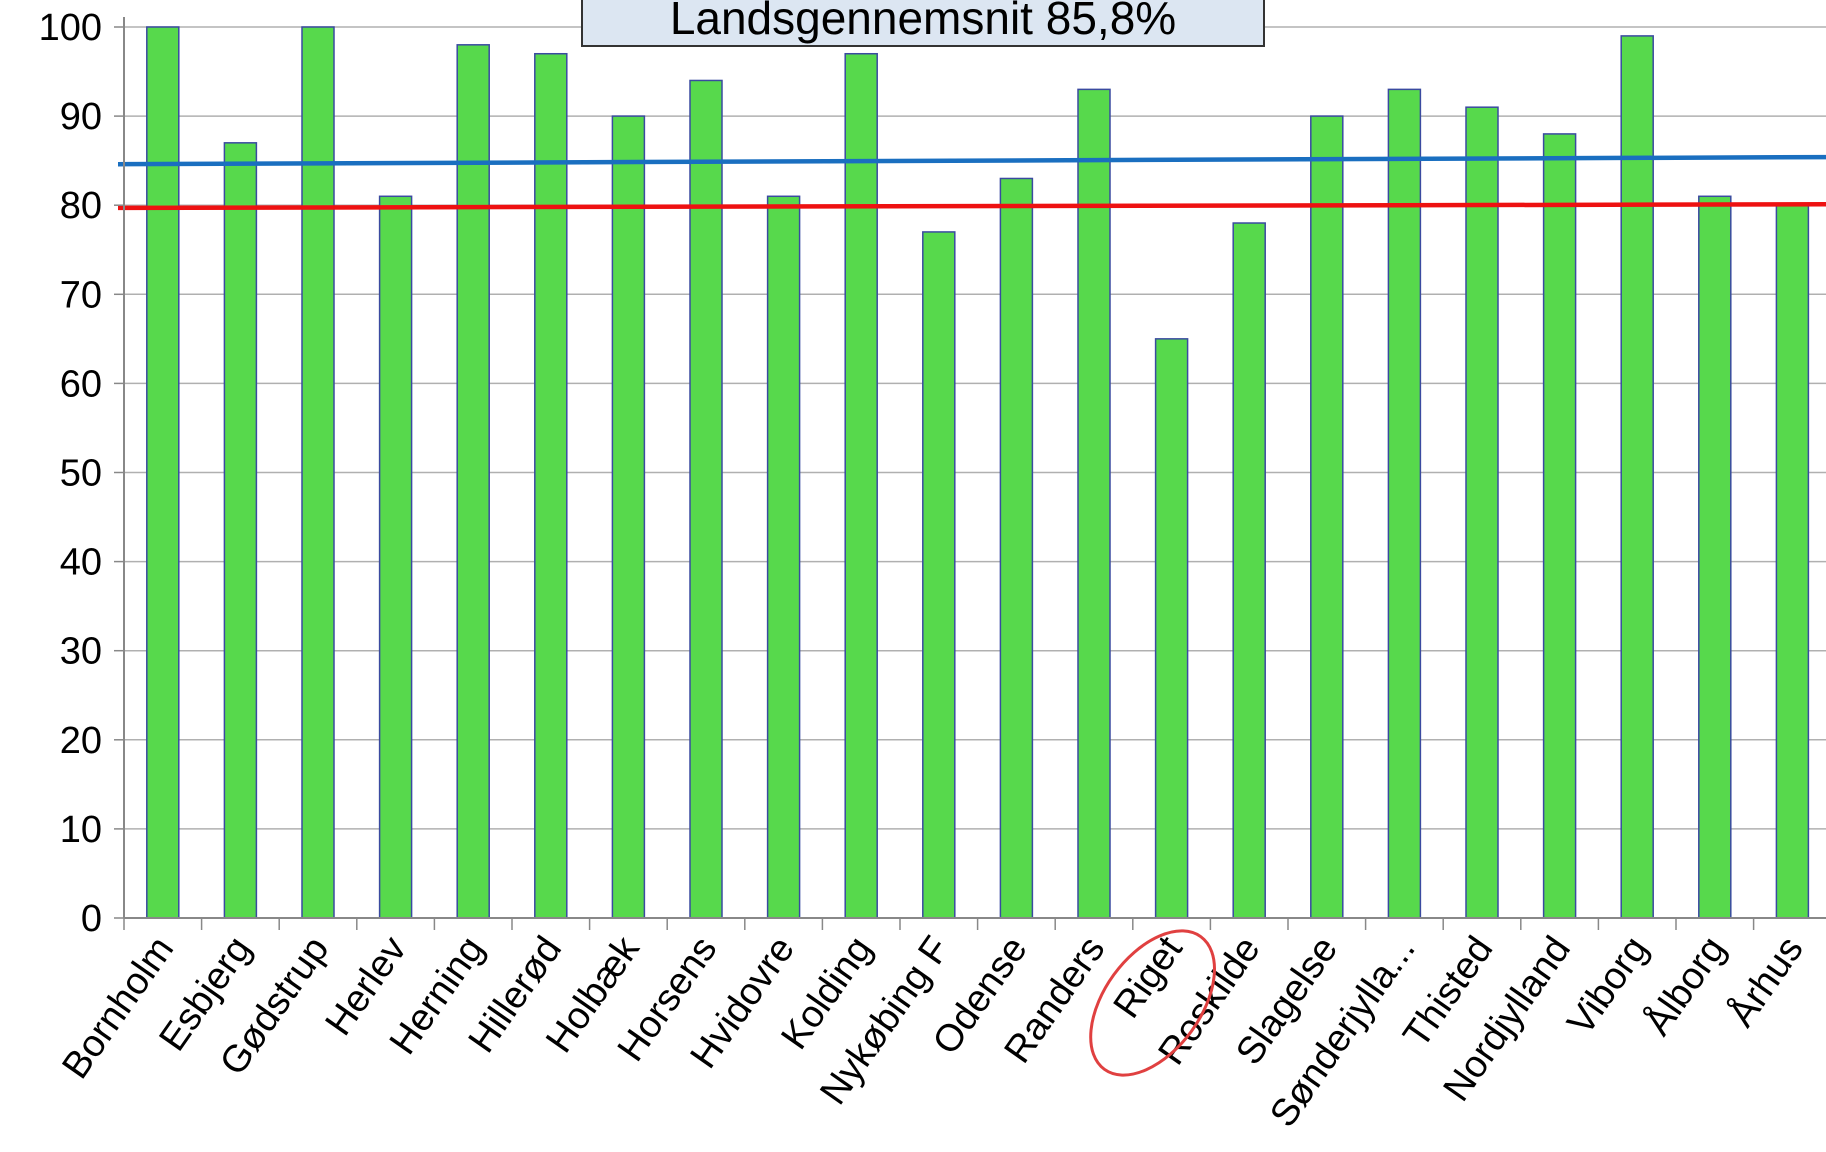 Image resolution: width=1826 pixels, height=1152 pixels. Describe the element at coordinates (1404, 503) in the screenshot. I see `bar-sønderjylla-` at that location.